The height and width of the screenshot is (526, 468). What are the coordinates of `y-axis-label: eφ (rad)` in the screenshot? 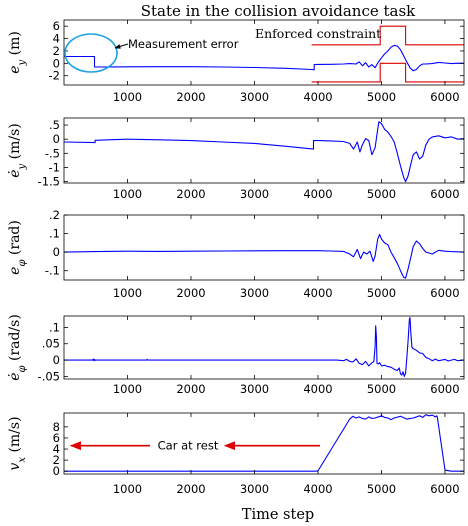 It's located at (17, 247).